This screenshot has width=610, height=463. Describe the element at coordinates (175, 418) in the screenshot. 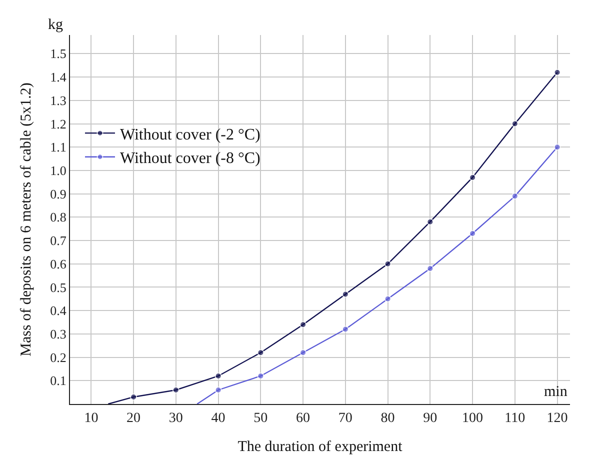

I see `x-tick-label: 30` at that location.